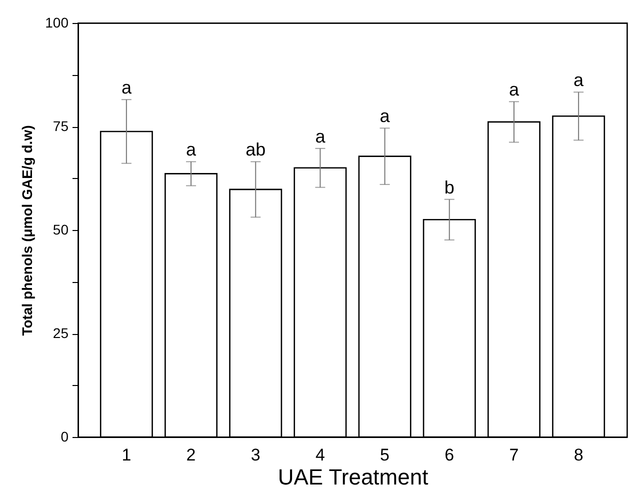 The width and height of the screenshot is (629, 496). What do you see at coordinates (191, 455) in the screenshot?
I see `x-tick-label: 2` at bounding box center [191, 455].